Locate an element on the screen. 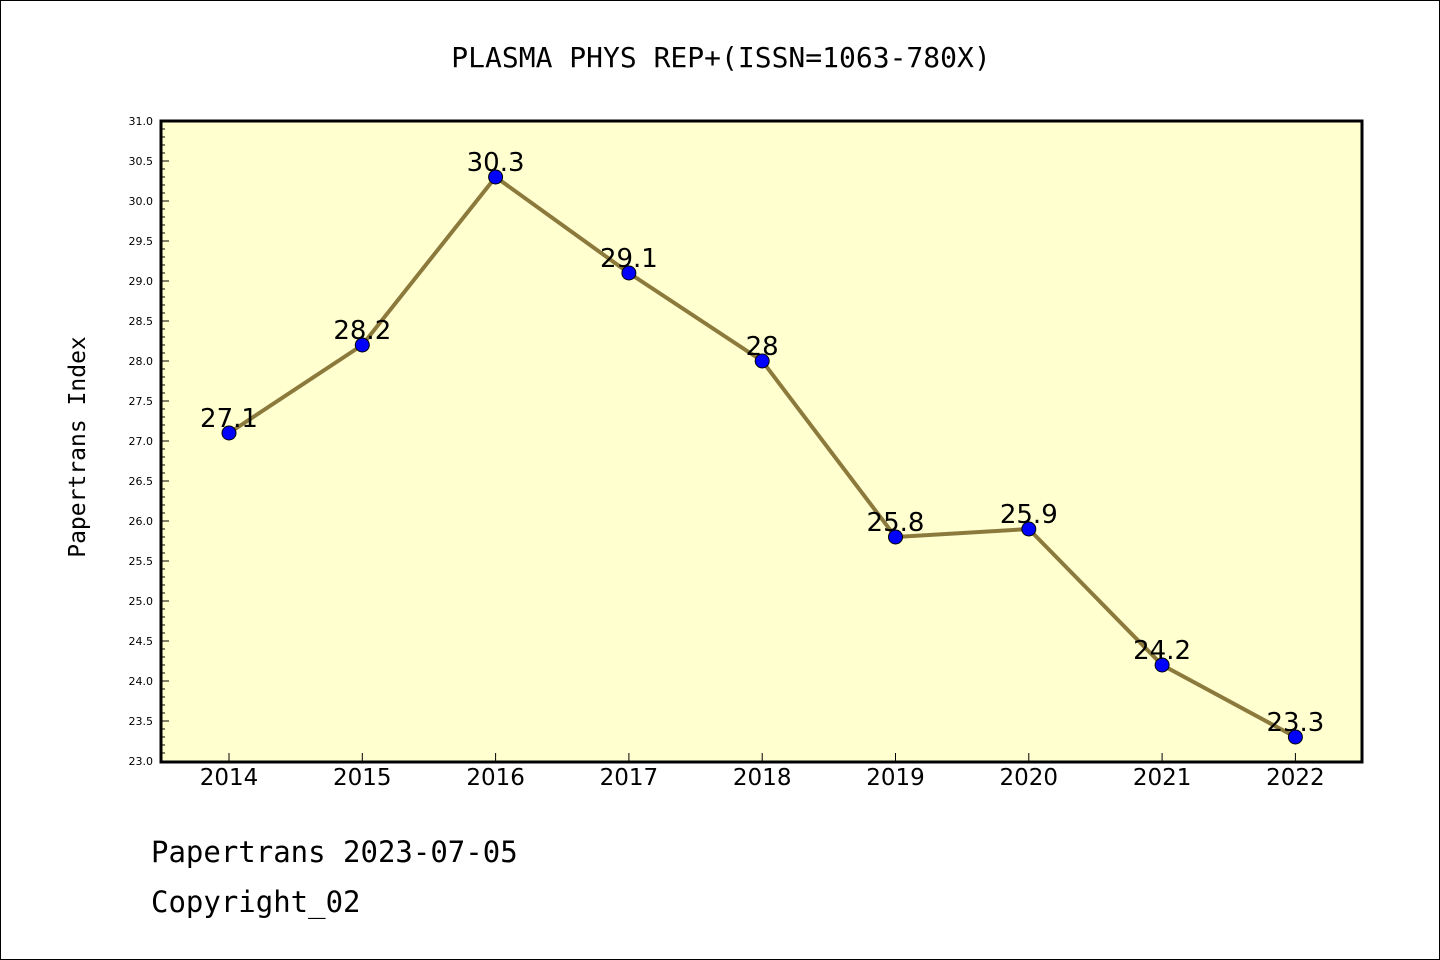 The height and width of the screenshot is (960, 1440). y-tick-label: 26.0 is located at coordinates (141, 521).